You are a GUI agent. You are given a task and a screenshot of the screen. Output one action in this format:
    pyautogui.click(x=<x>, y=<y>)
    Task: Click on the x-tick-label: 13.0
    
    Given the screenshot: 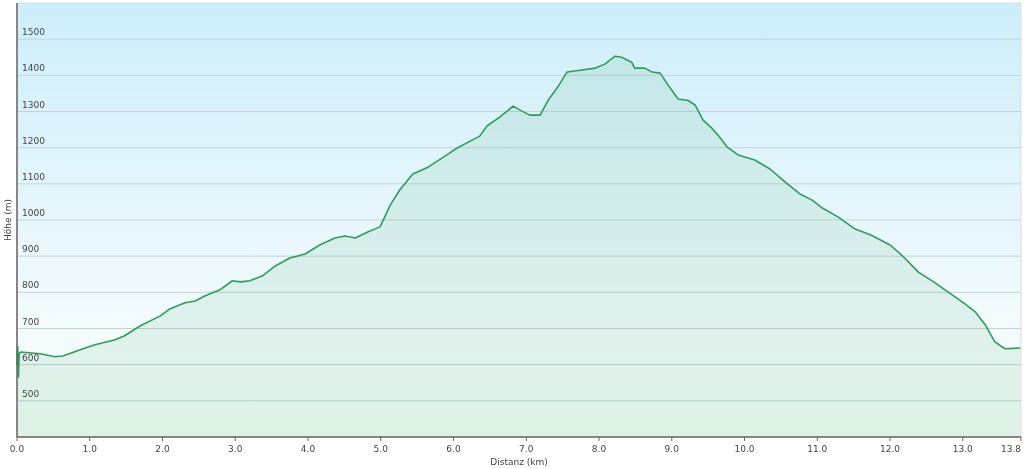 What is the action you would take?
    pyautogui.click(x=963, y=449)
    